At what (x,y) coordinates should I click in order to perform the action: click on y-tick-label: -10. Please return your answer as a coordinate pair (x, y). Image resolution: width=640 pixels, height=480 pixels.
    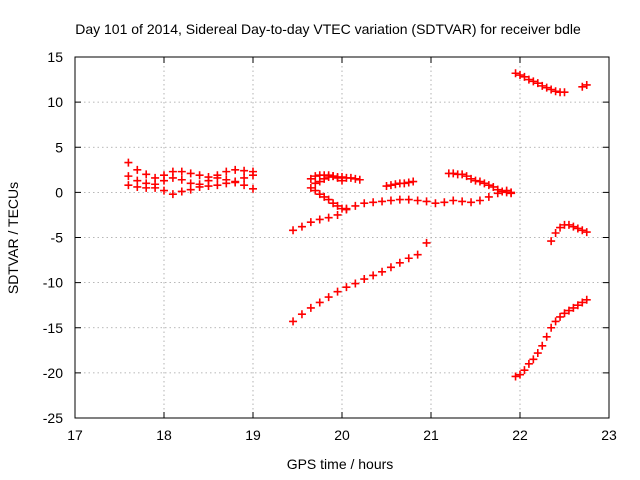
    Looking at the image, I should click on (53, 283).